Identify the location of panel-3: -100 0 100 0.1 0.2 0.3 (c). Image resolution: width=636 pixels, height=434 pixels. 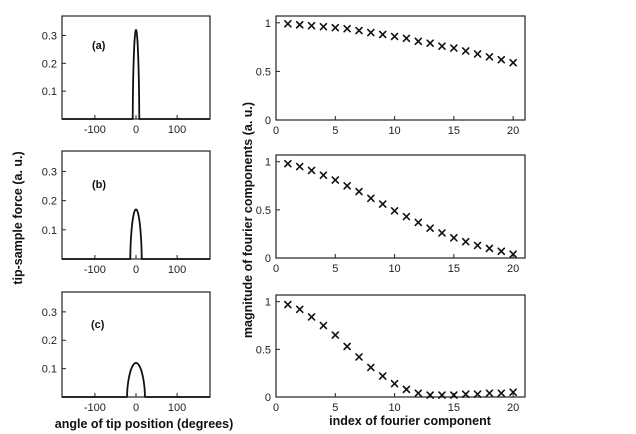
(126, 352).